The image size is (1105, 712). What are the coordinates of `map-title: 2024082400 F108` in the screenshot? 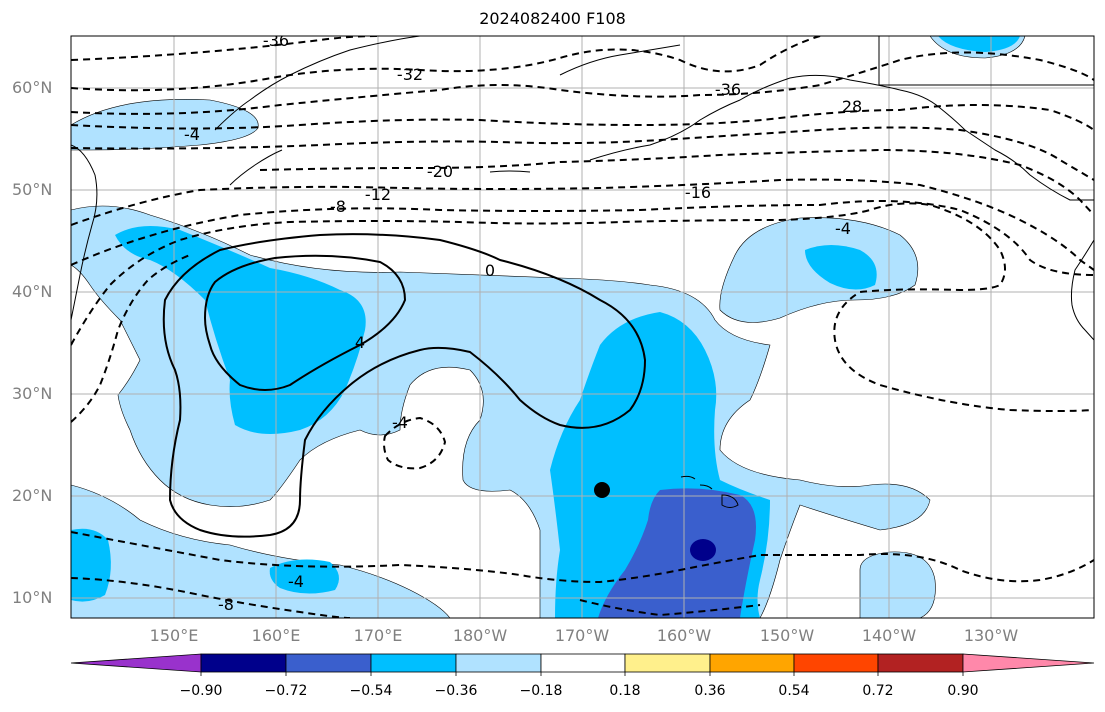 It's located at (552, 18).